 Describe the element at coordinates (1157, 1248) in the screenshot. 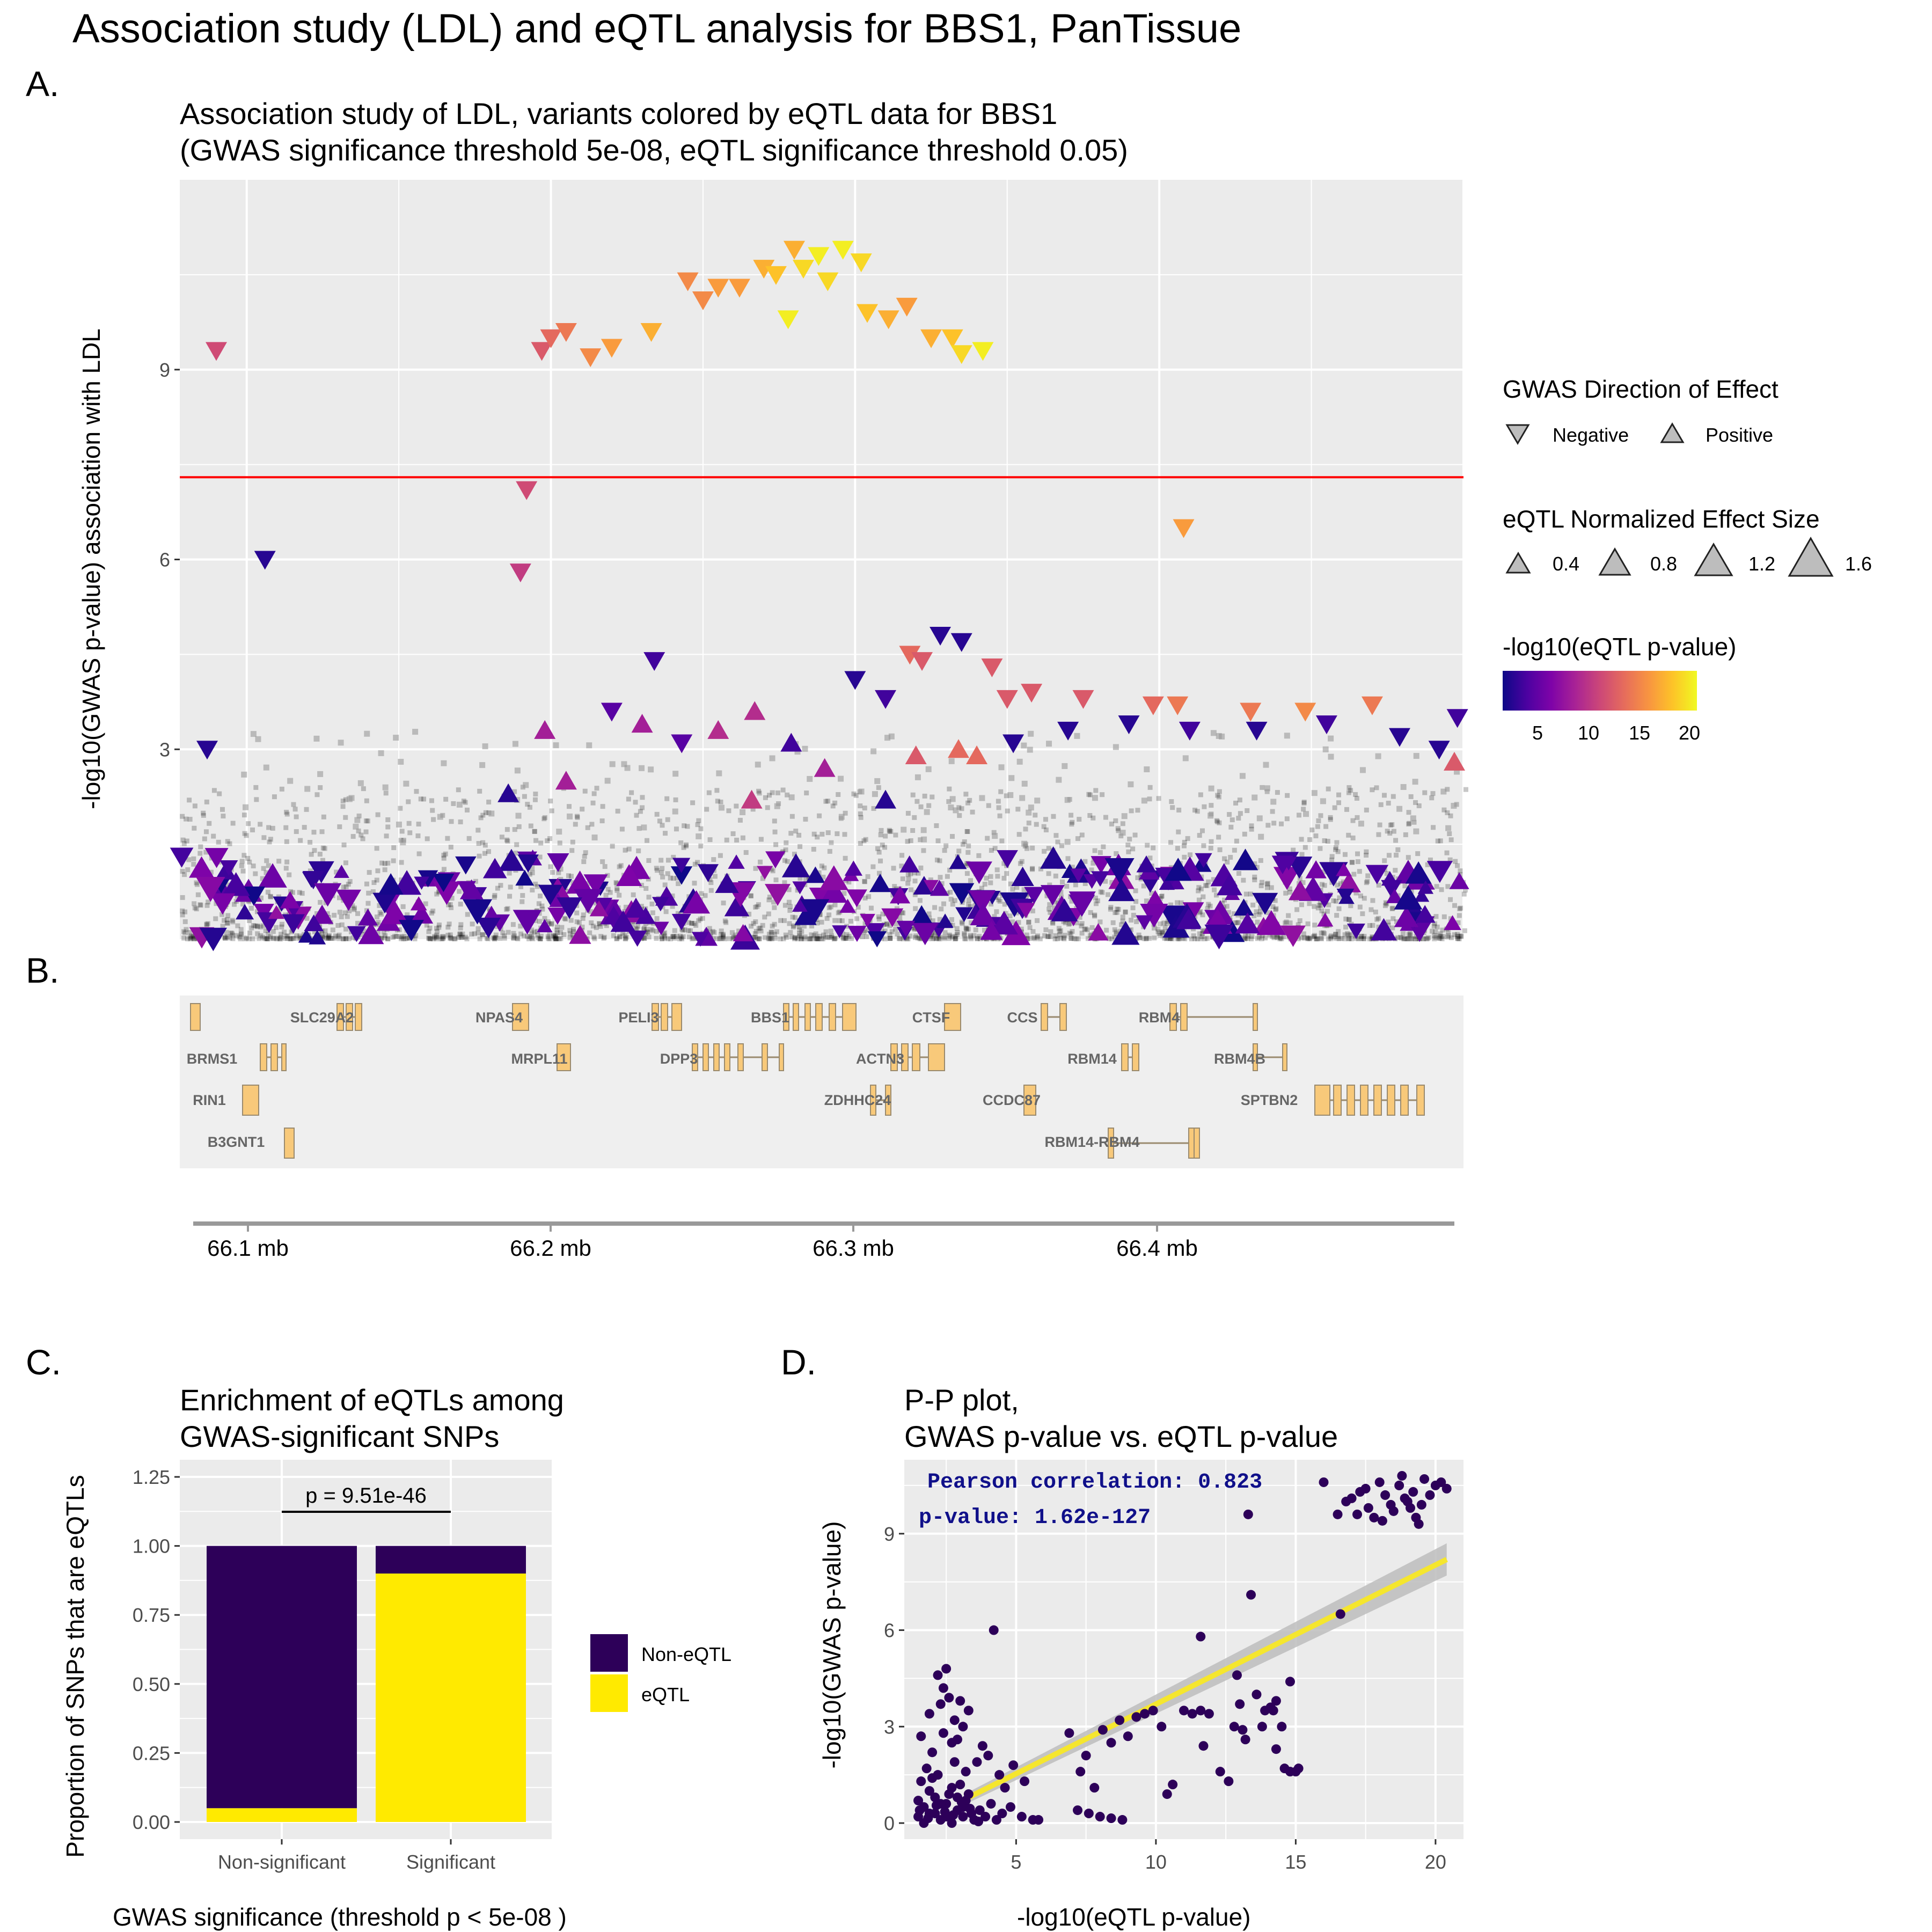

I see `genomic-axis-tick-label: 66.4 mb` at that location.